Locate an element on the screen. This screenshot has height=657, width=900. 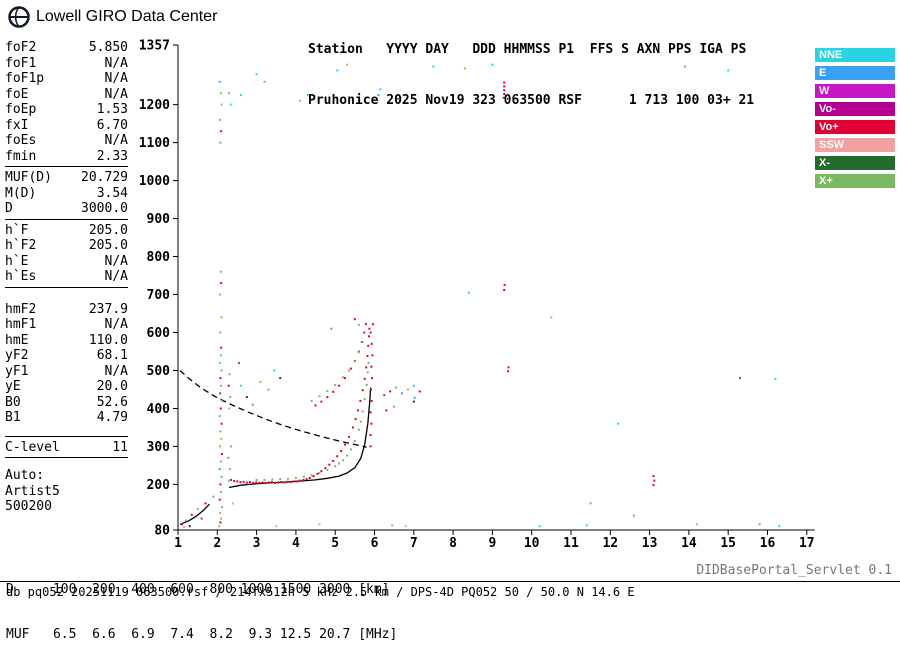
param-row: D 3000.0 is located at coordinates (66, 209).